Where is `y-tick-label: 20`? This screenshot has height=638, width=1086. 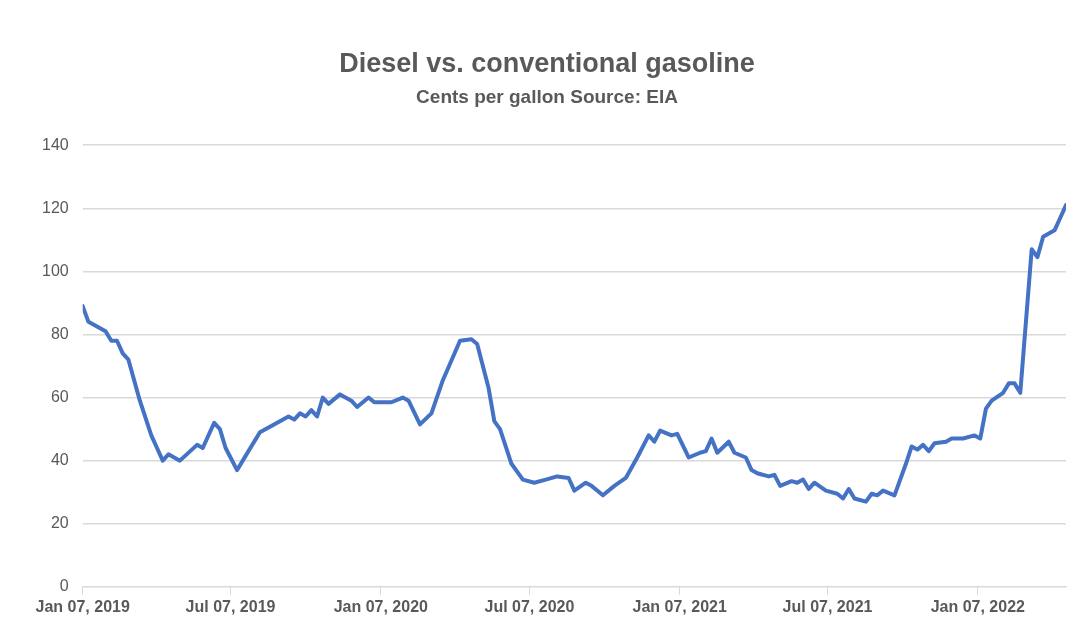 y-tick-label: 20 is located at coordinates (59, 523).